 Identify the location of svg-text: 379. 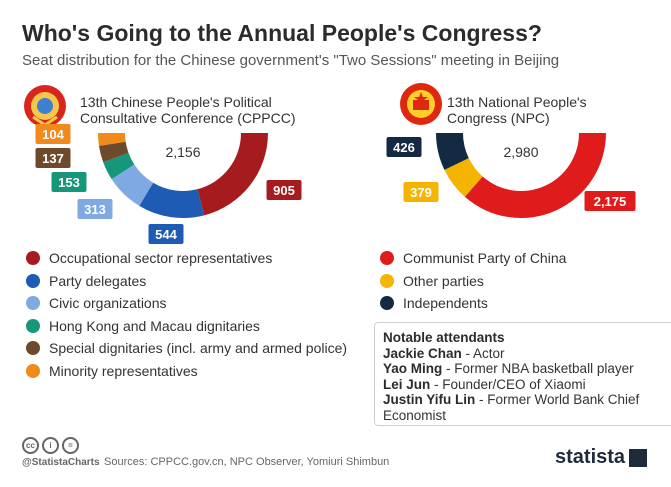
(421, 192).